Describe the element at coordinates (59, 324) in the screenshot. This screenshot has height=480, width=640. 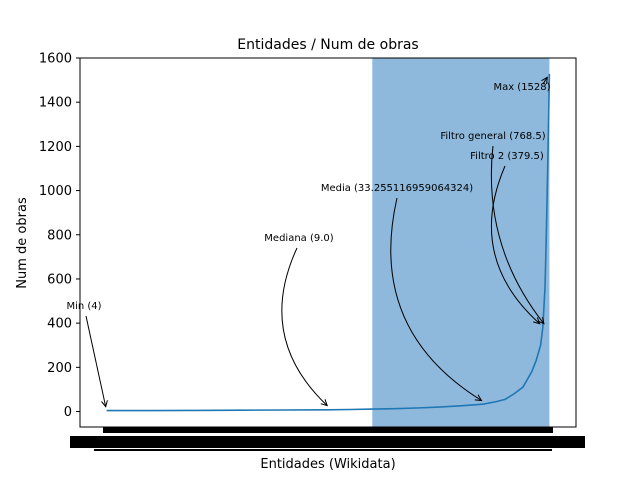
I see `y-tick-label: 400` at that location.